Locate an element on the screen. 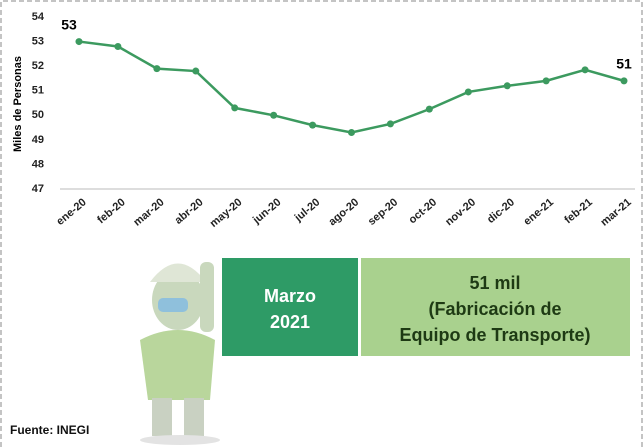  date-text: 2021 is located at coordinates (290, 322).